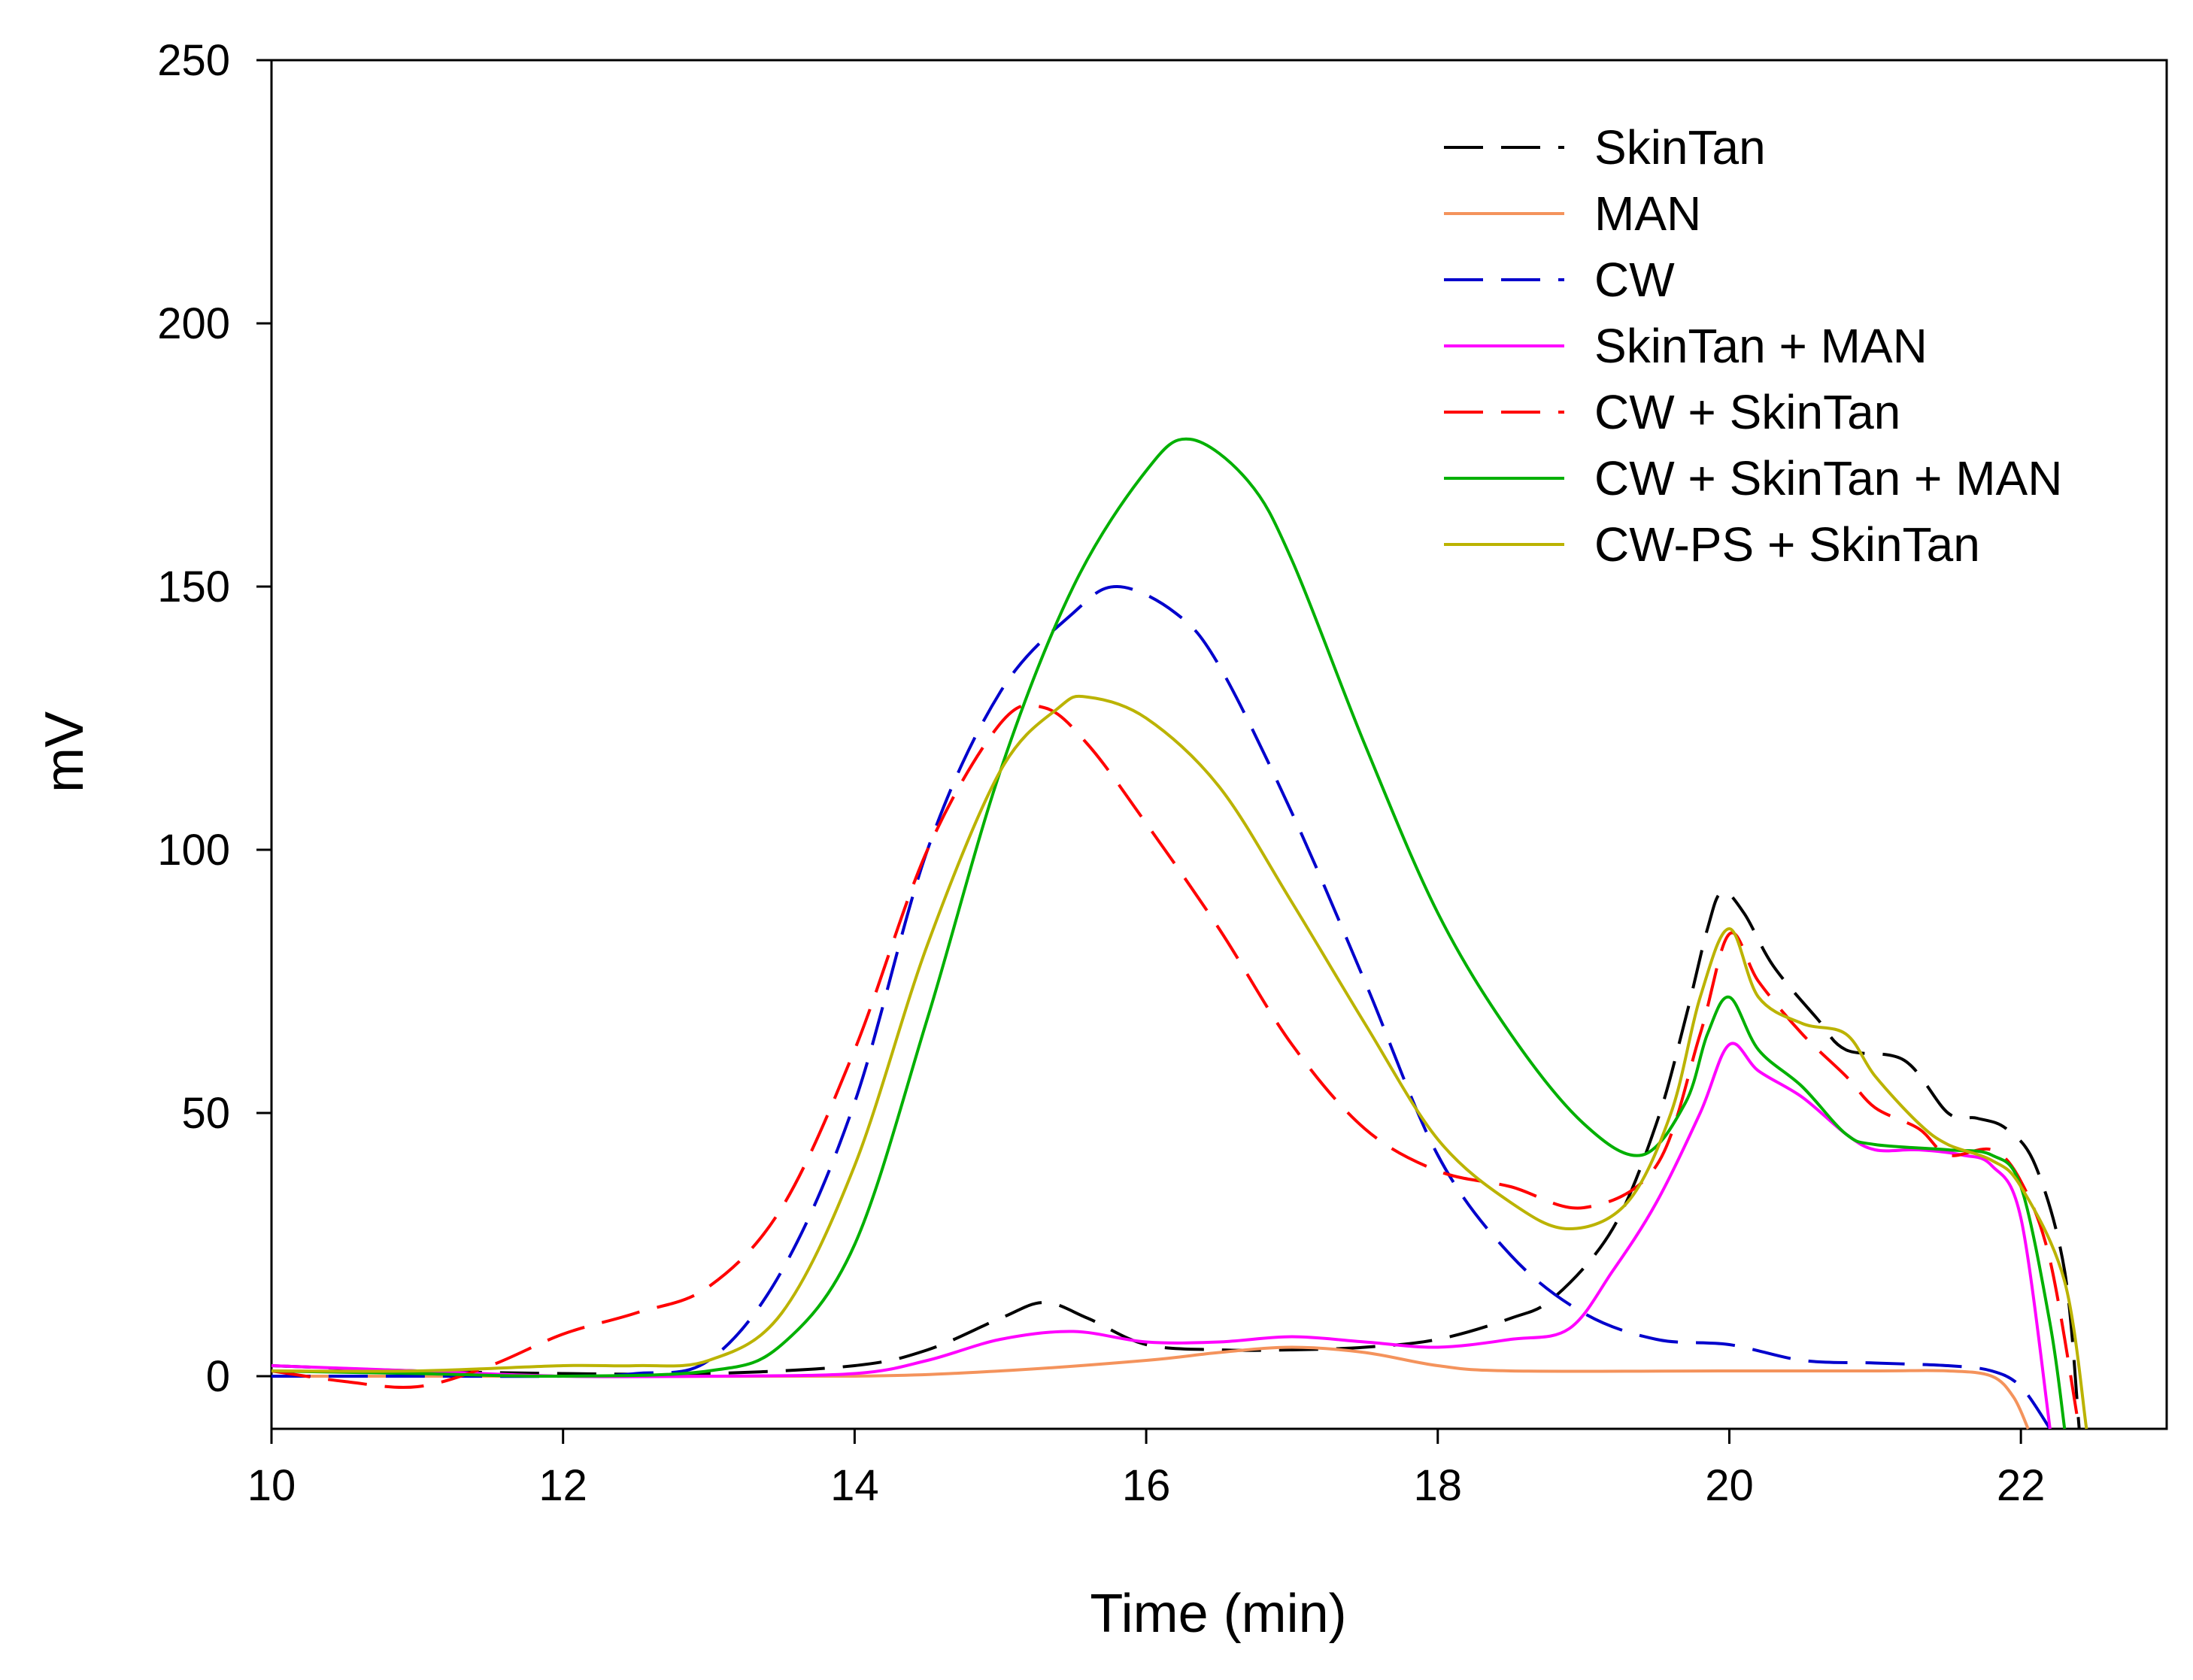 This screenshot has width=2193, height=1680. What do you see at coordinates (1761, 346) in the screenshot?
I see `legend-label-skintan-man: SkinTan + MAN` at bounding box center [1761, 346].